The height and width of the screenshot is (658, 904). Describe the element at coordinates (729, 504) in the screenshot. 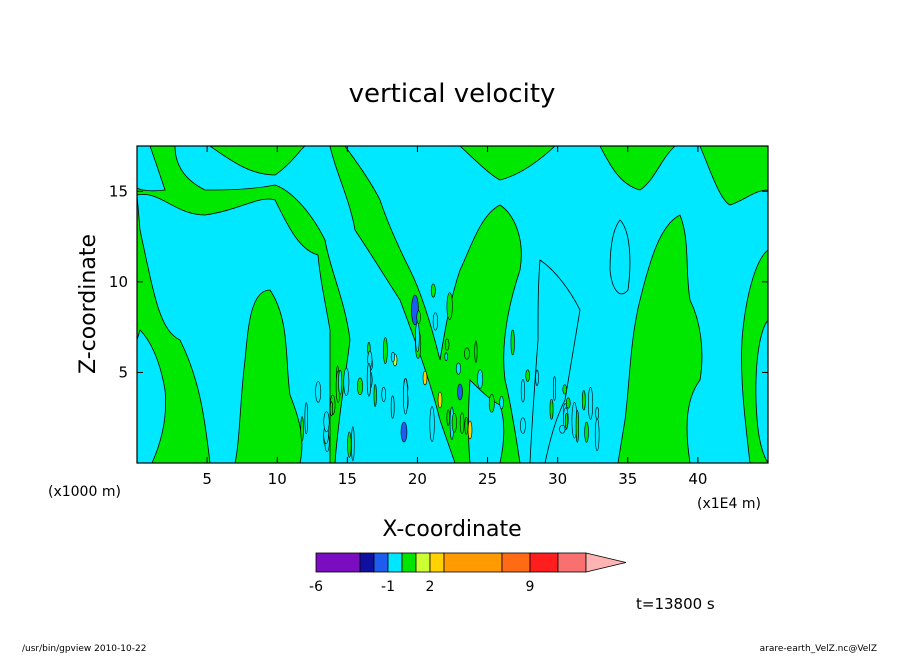

I see `x-unit-right: (x1E4 m)` at that location.